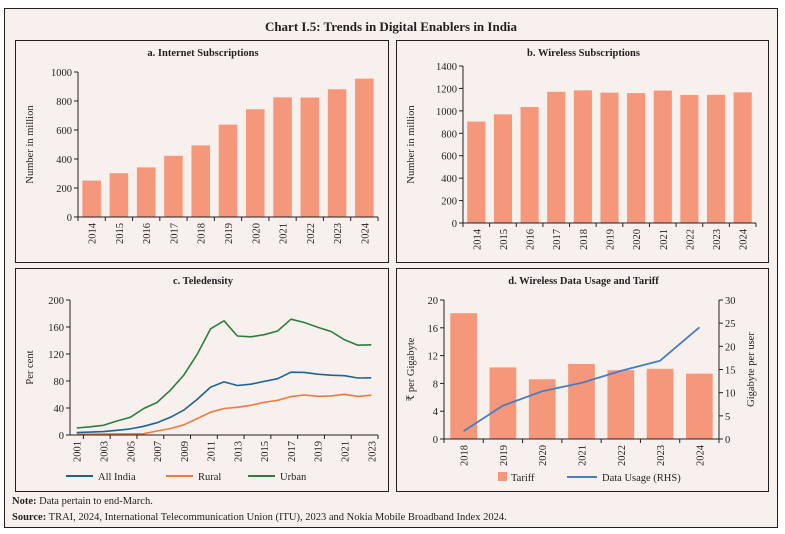 The image size is (785, 534). I want to click on y-tick-label: 40, so click(59, 409).